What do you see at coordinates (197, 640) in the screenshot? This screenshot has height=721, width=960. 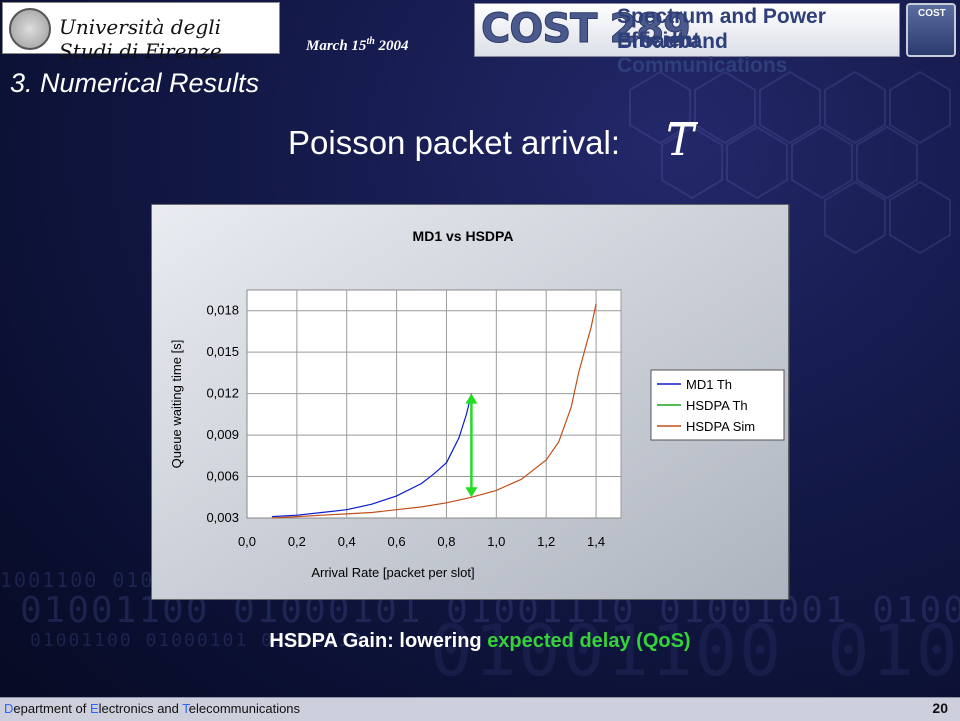 I see `binary-background-text: 01001100 01000101 01001110` at bounding box center [197, 640].